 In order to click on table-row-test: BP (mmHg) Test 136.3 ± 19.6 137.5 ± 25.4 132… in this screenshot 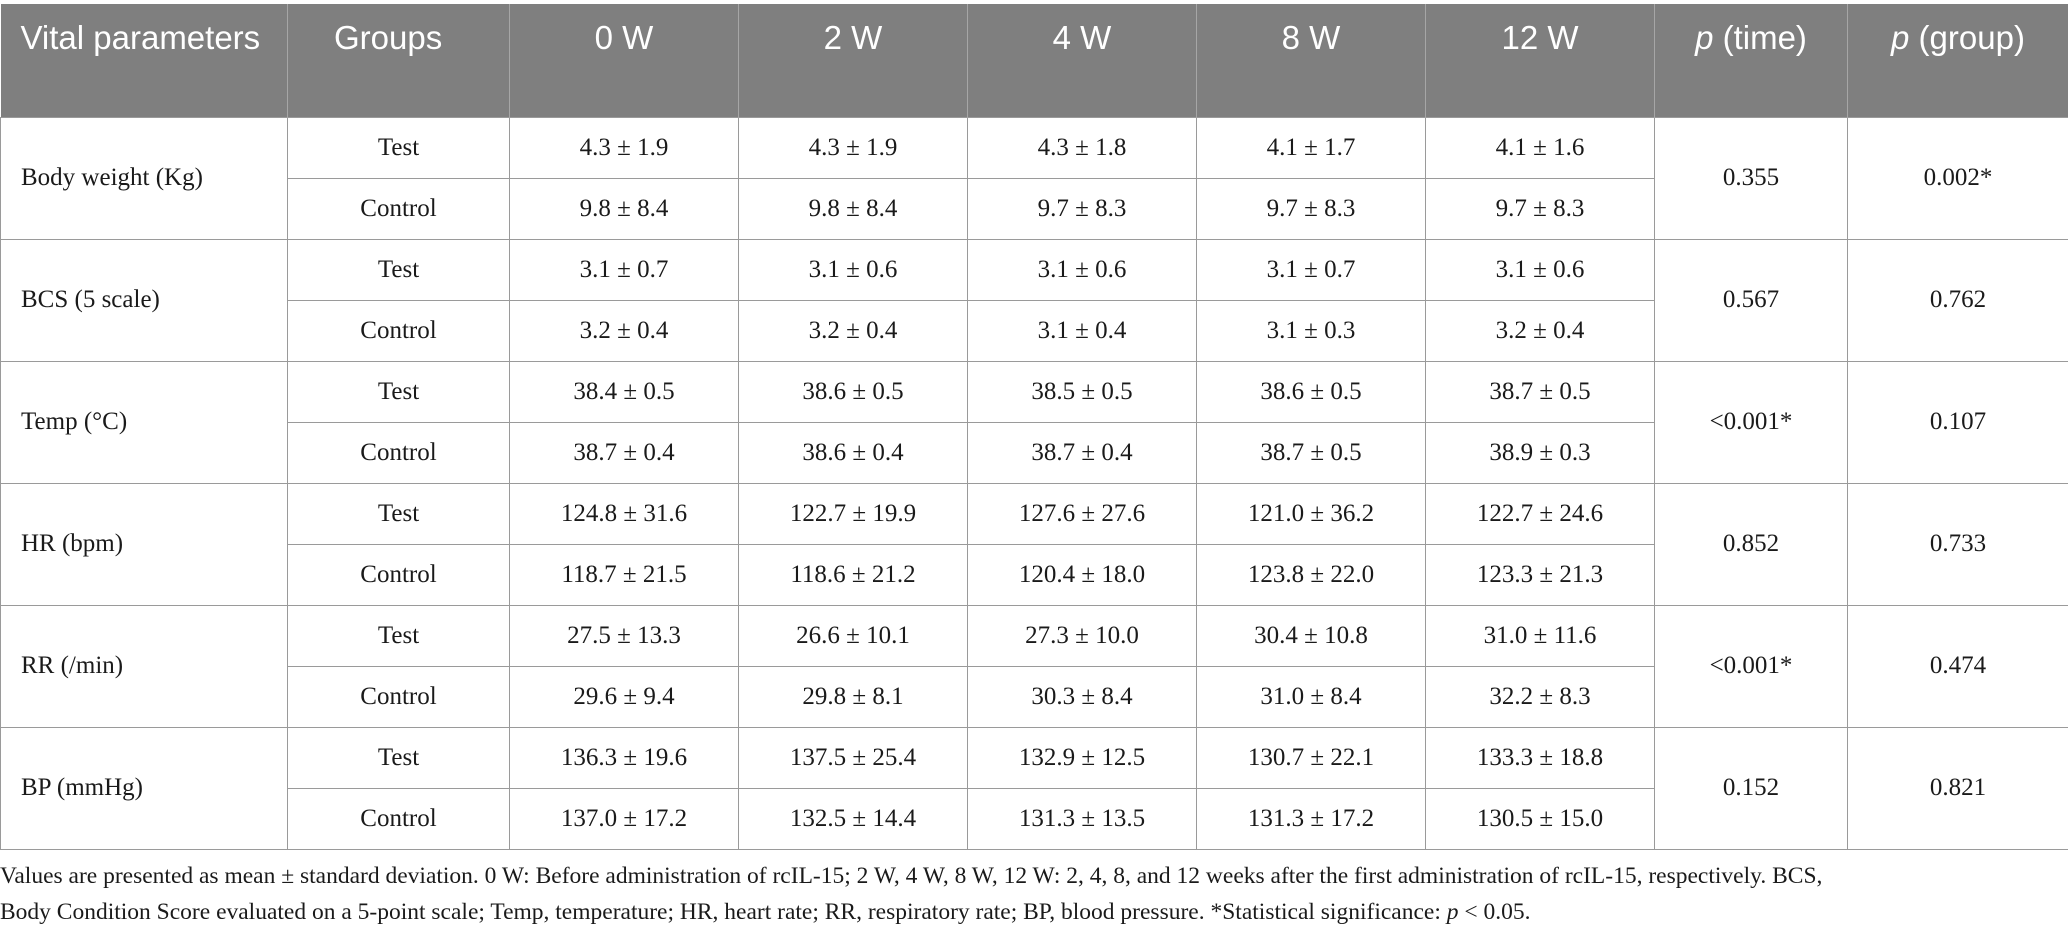, I will do `click(1034, 788)`.